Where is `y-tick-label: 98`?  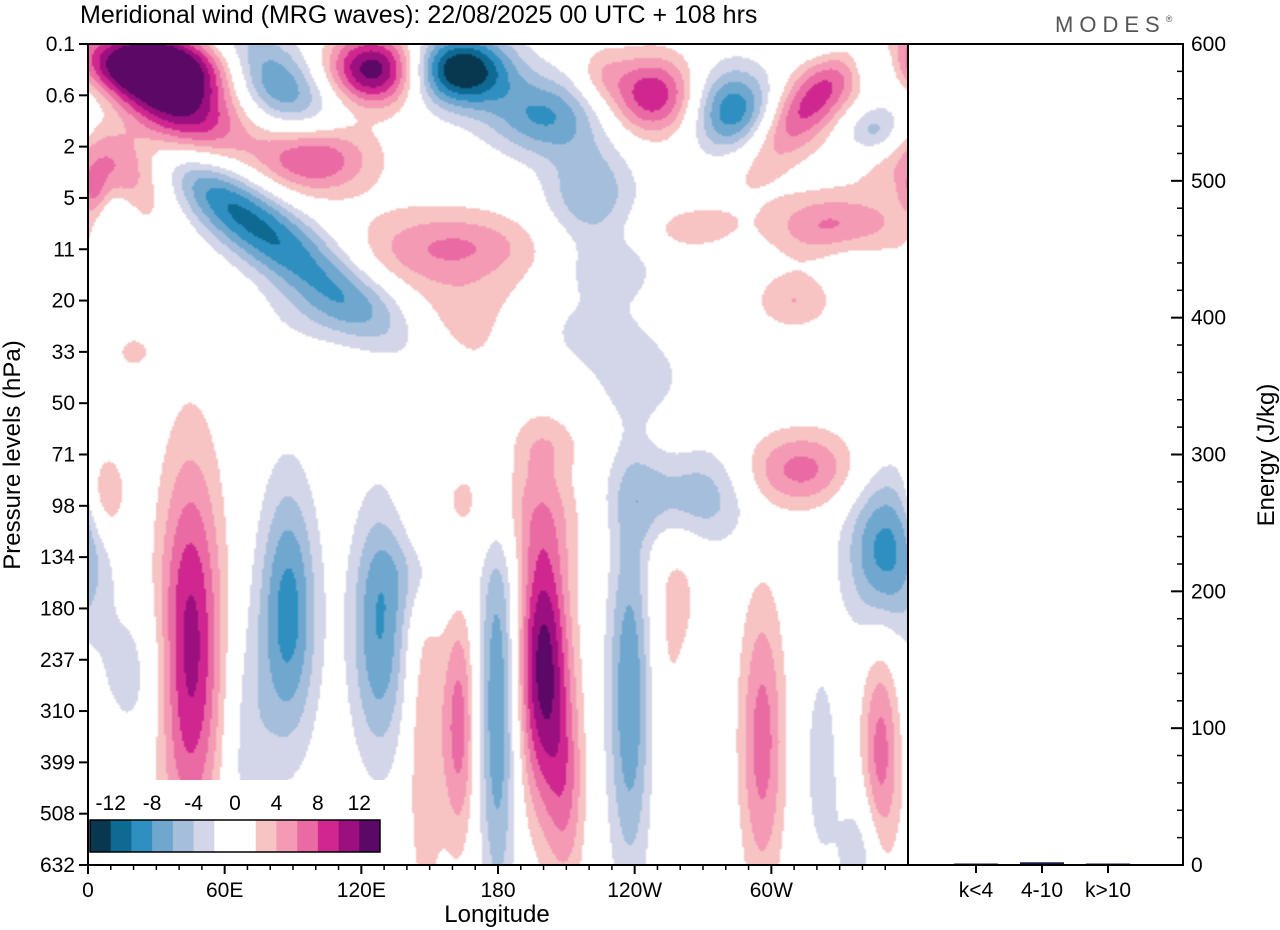
y-tick-label: 98 is located at coordinates (63, 506).